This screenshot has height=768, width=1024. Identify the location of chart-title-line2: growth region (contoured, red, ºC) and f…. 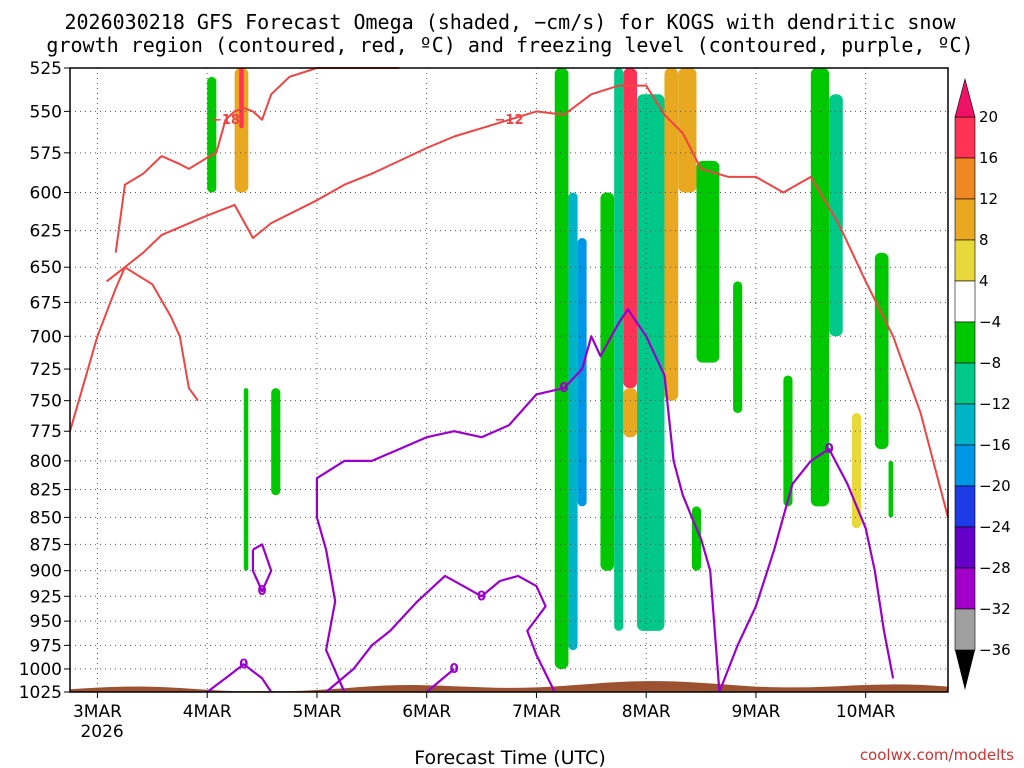
(509, 45).